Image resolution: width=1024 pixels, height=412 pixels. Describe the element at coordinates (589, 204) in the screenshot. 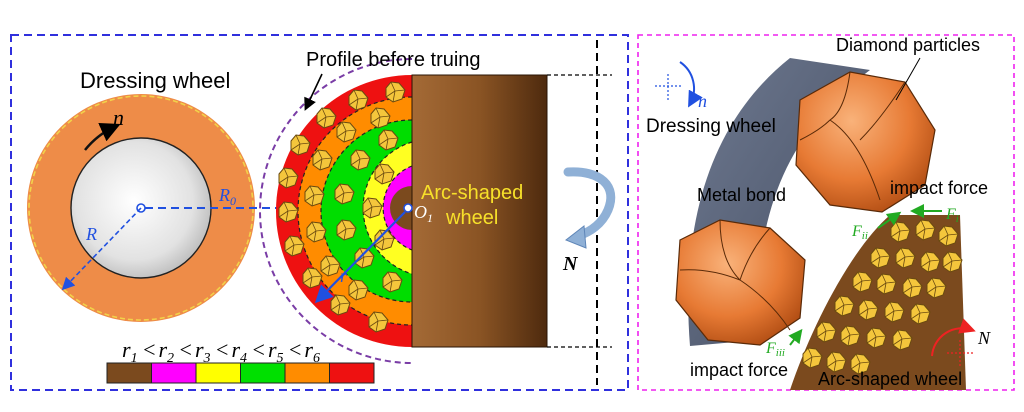

I see `rotation-arrow-N-left` at that location.